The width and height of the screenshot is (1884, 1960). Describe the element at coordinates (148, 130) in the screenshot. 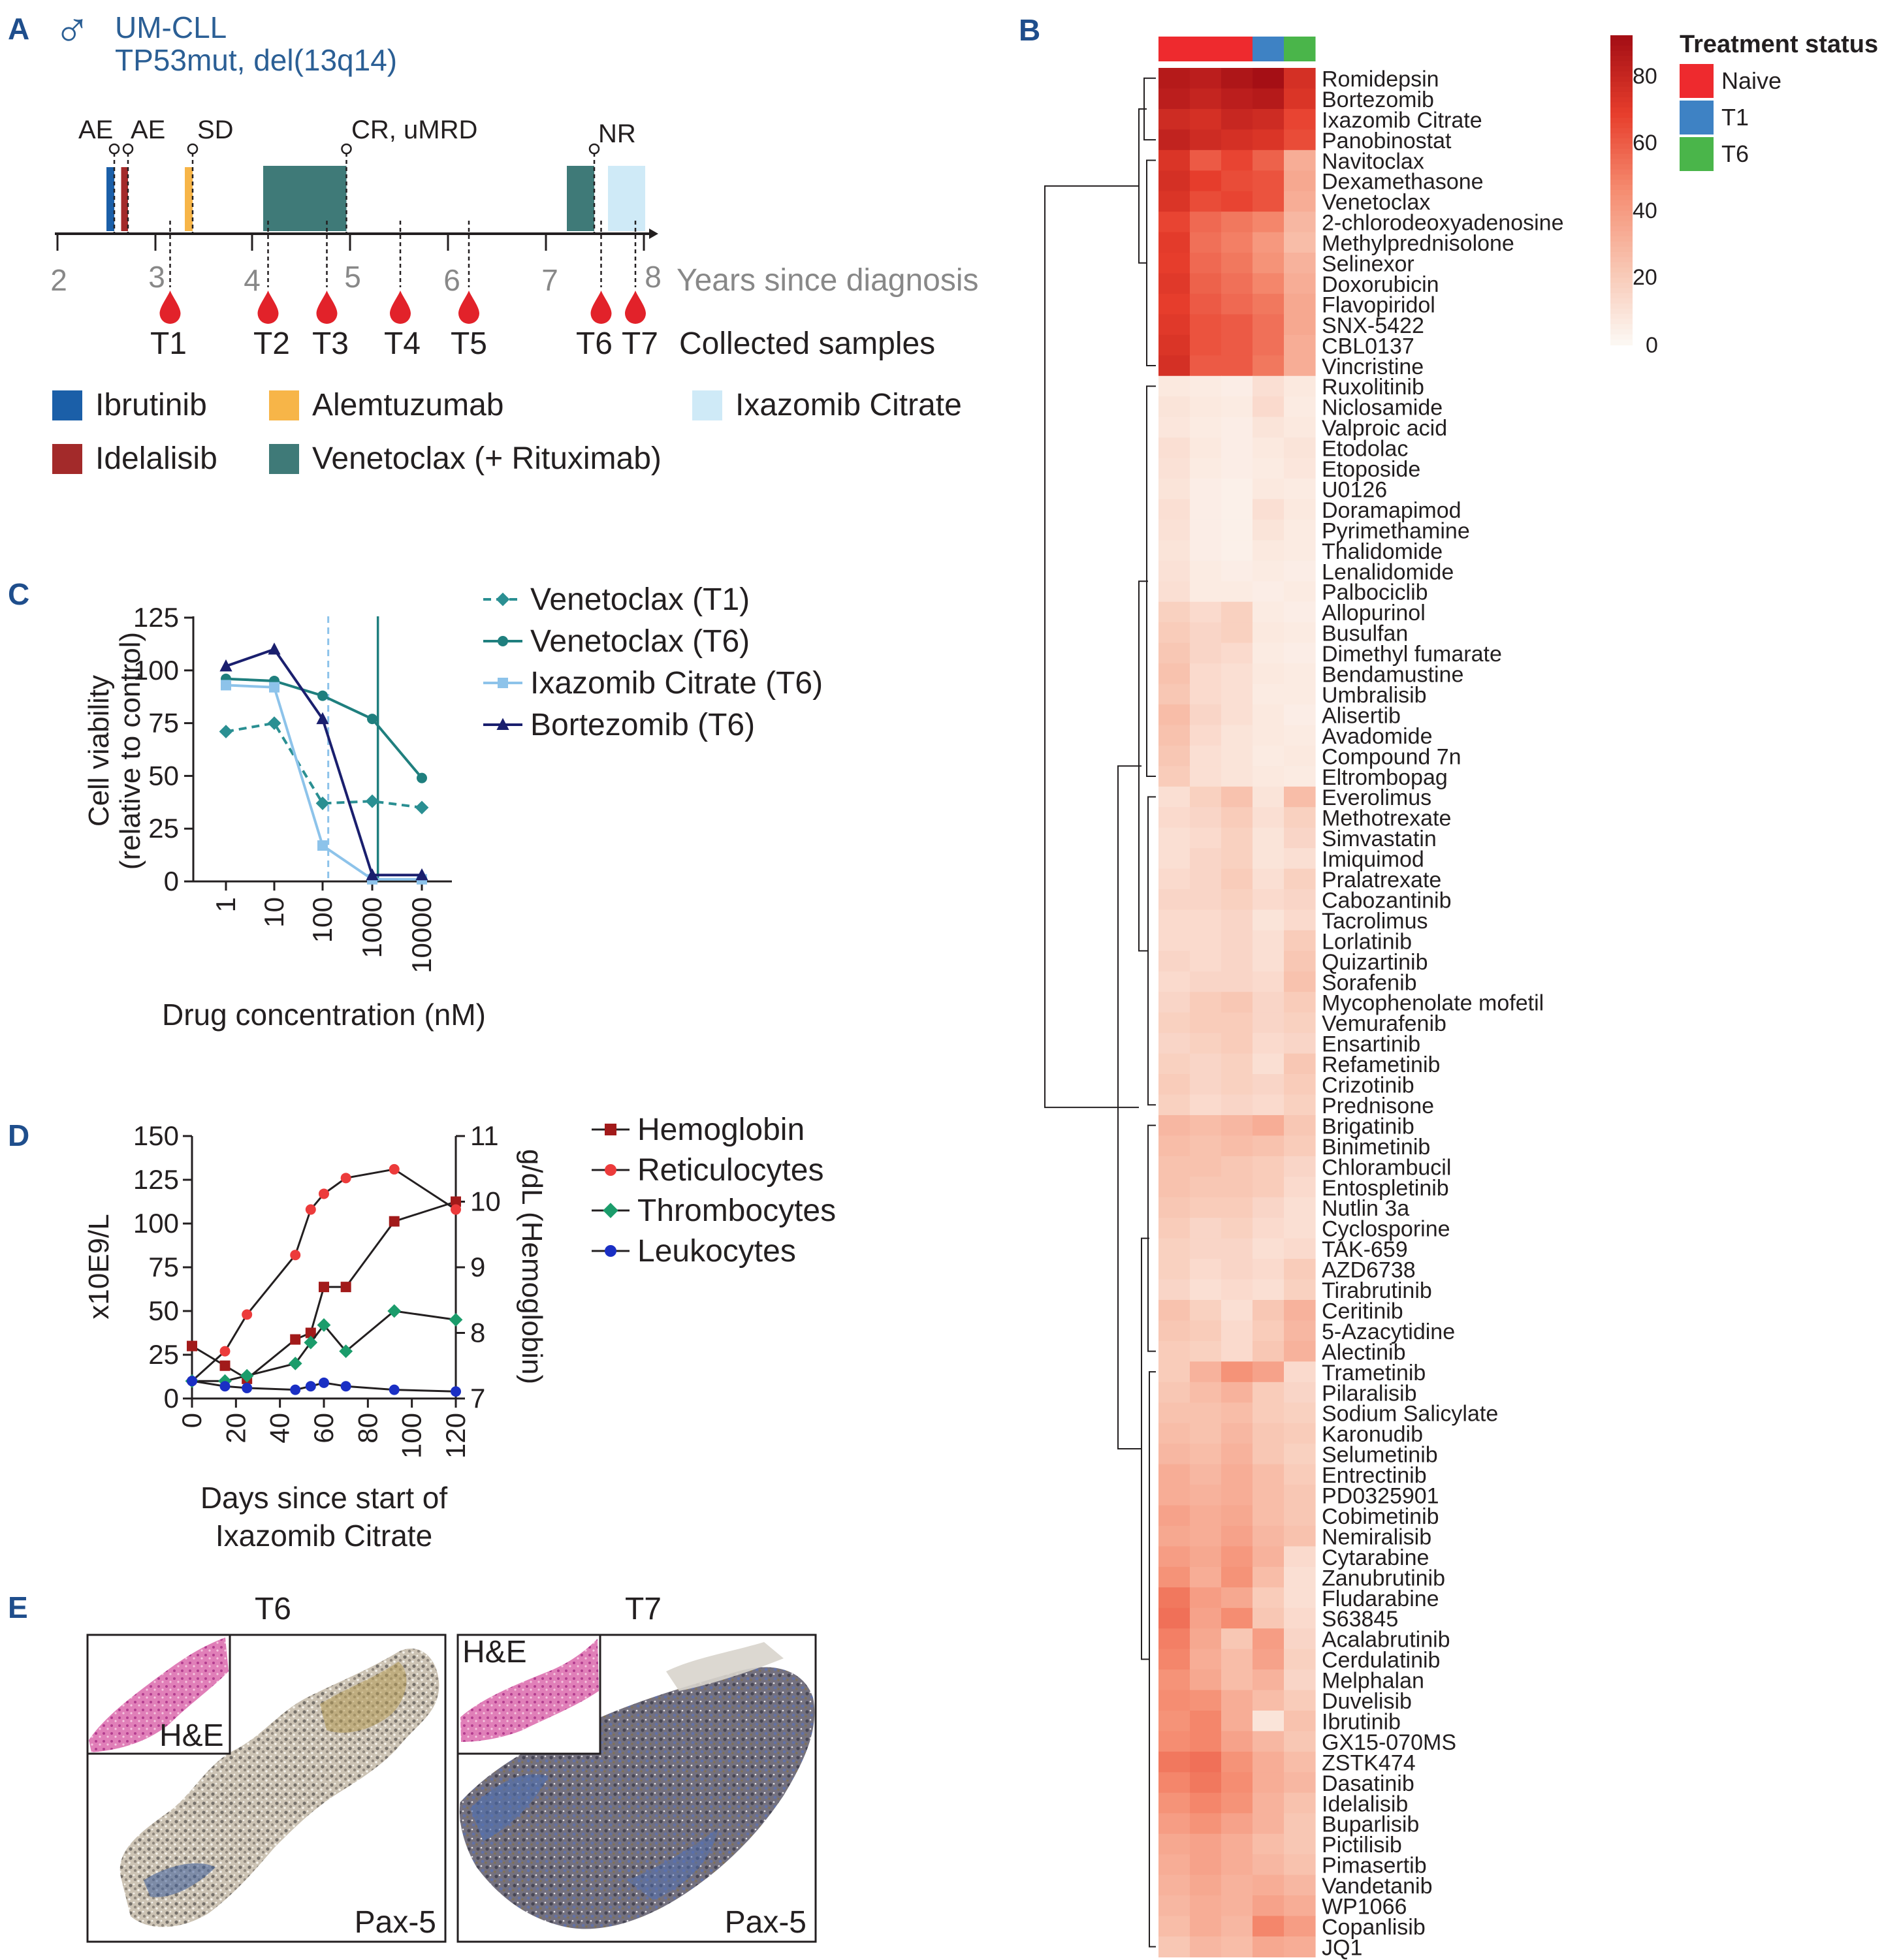

I see `event-label: AE` at that location.